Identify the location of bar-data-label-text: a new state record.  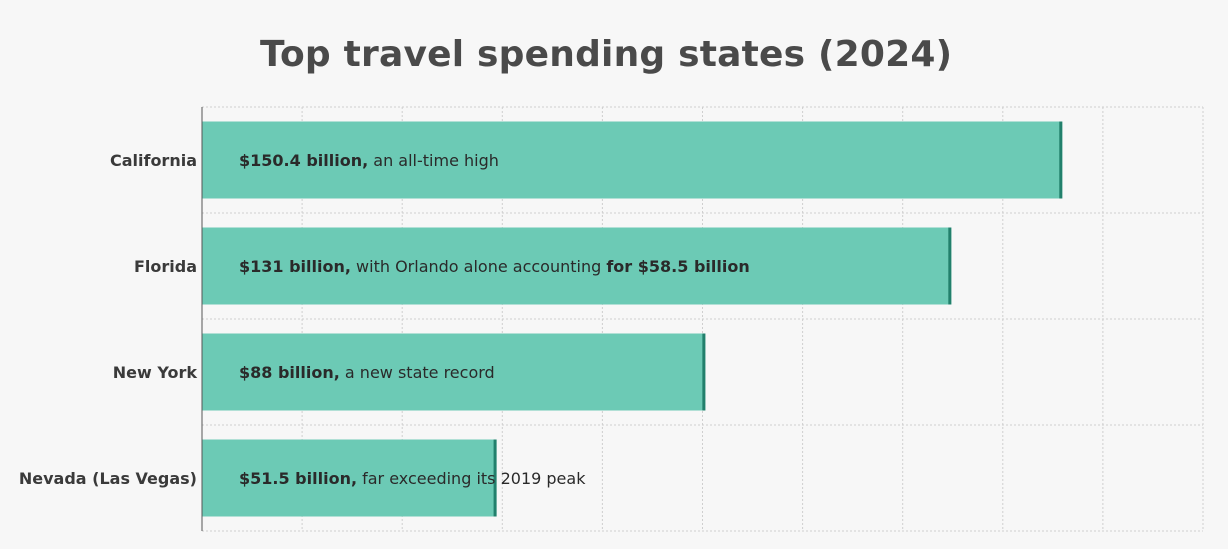
(417, 372).